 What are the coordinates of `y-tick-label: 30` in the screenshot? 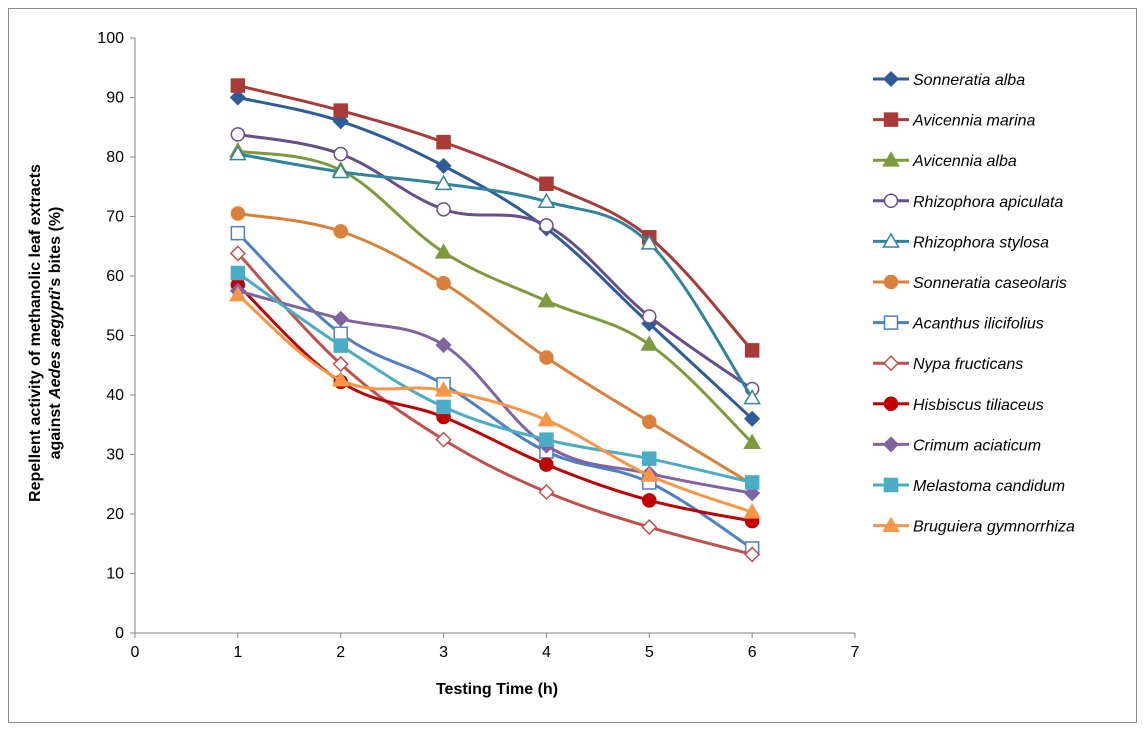 It's located at (115, 455).